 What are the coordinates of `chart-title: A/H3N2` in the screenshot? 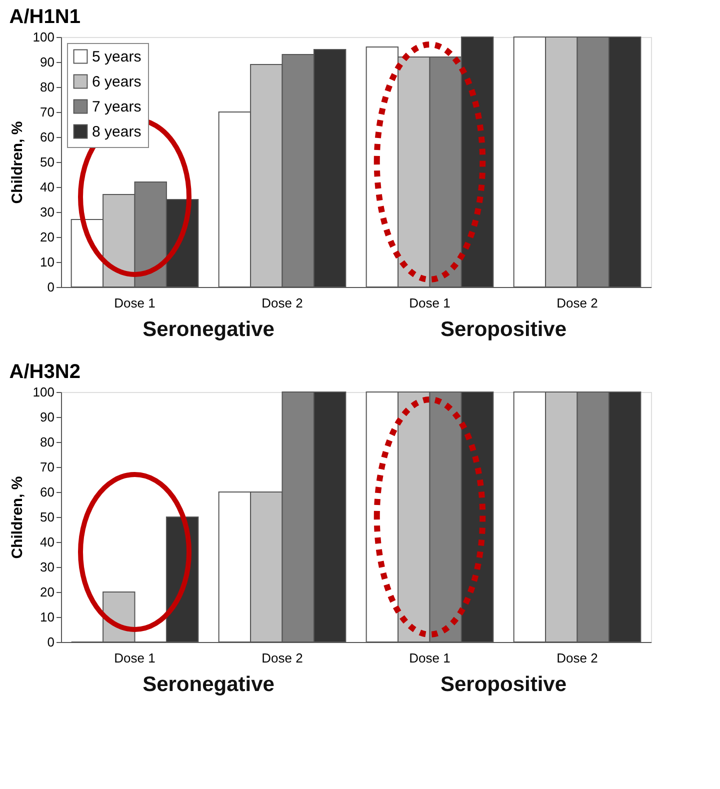 It's located at (44, 372).